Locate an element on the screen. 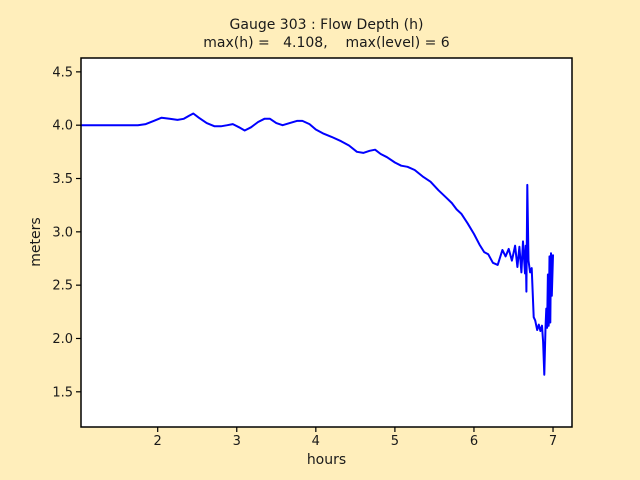 This screenshot has width=640, height=480. y-tick-label: 4.5 is located at coordinates (62, 72).